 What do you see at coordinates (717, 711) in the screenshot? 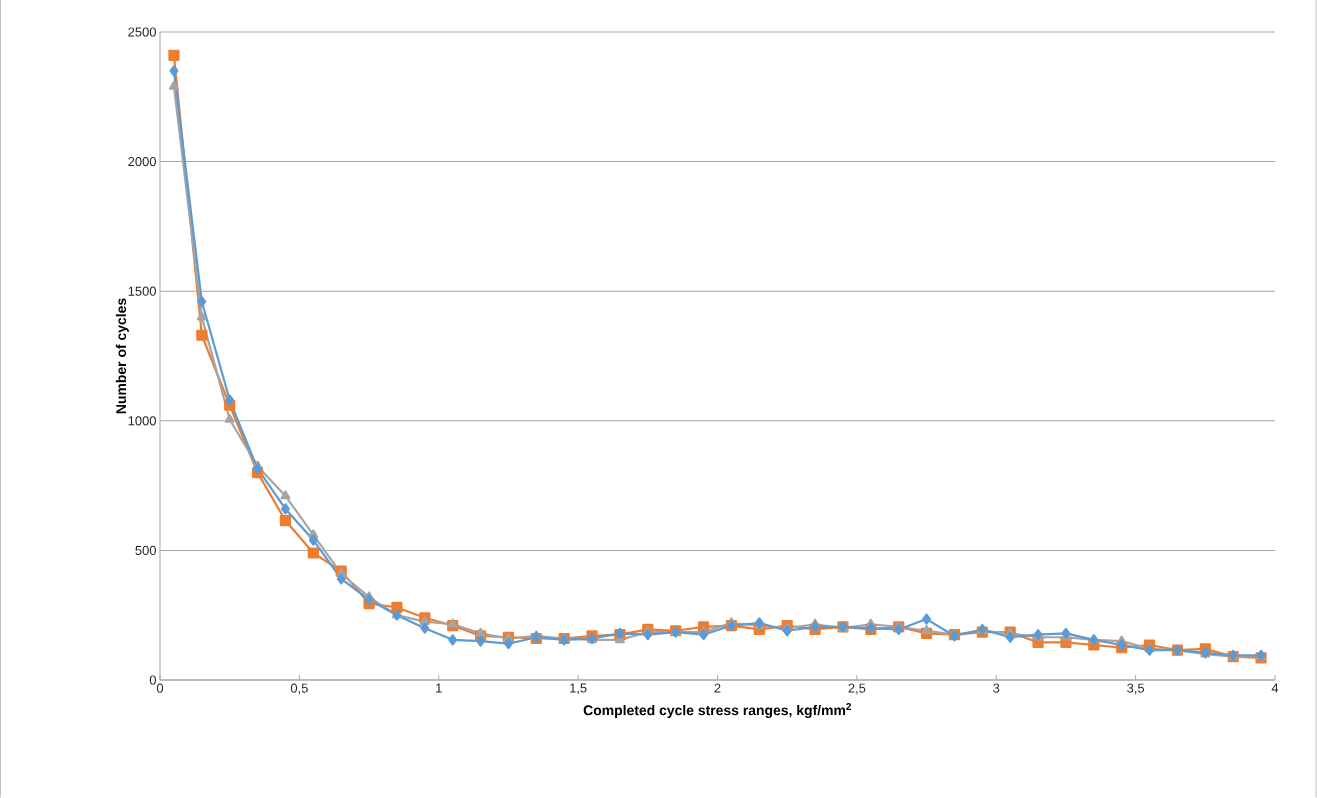
I see `x-axis-title: Completed cycle stress ranges, kgf/mm$^{2}$` at bounding box center [717, 711].